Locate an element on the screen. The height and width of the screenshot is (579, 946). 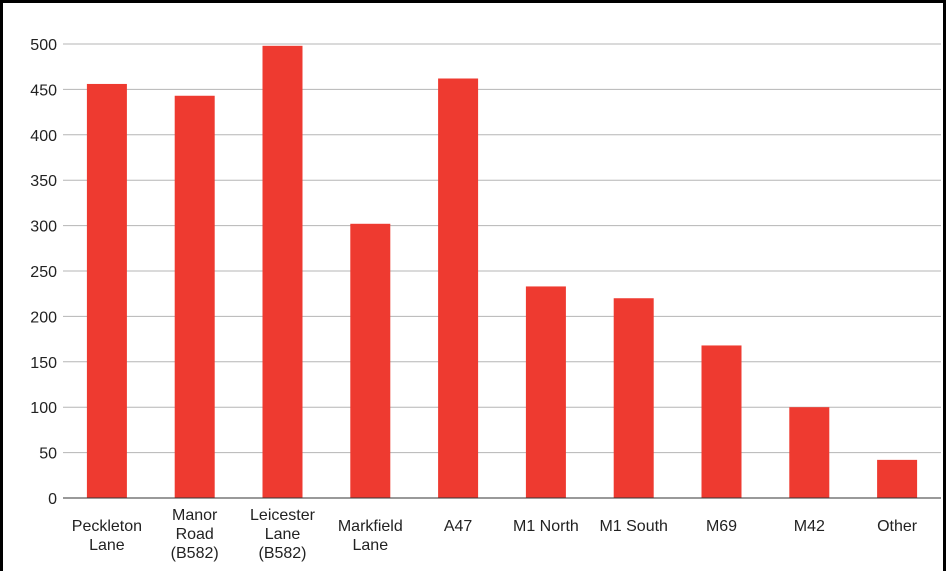
y-tick-label: 400 is located at coordinates (43, 136).